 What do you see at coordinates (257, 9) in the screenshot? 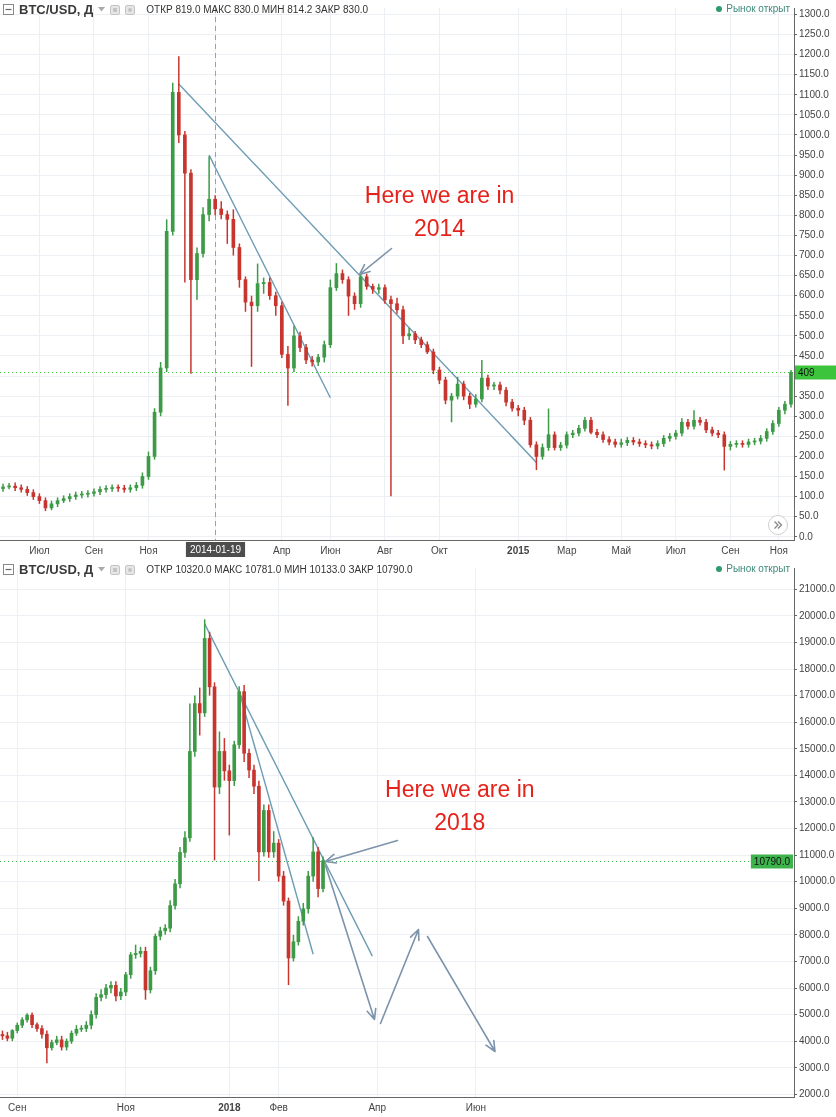
I see `chart-subtitle: ОТКР 819.0 МАКС 830.0 МИН 814.2 ЗАКР 830.0` at bounding box center [257, 9].